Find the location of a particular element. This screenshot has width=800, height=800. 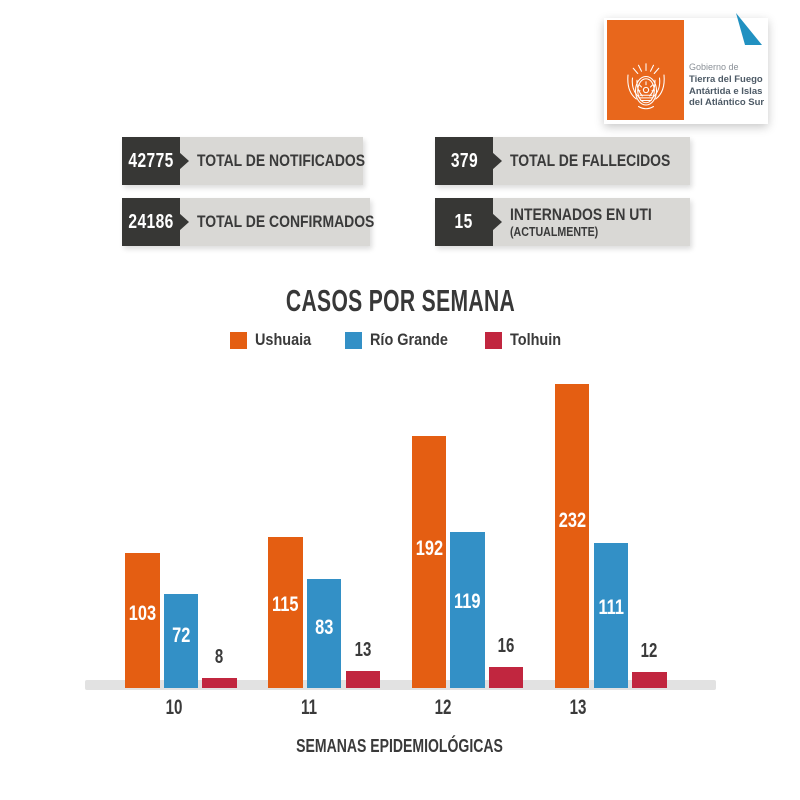

bar-value-label: 111 is located at coordinates (610, 608).